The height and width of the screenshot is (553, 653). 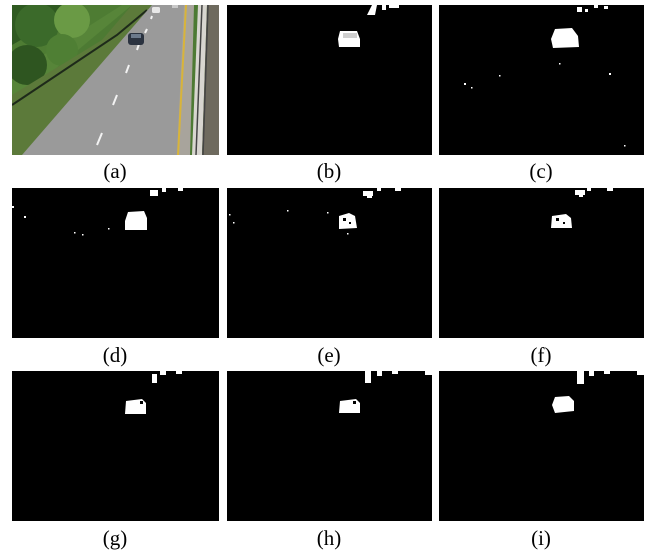 I want to click on panel-i-mask, so click(x=541, y=446).